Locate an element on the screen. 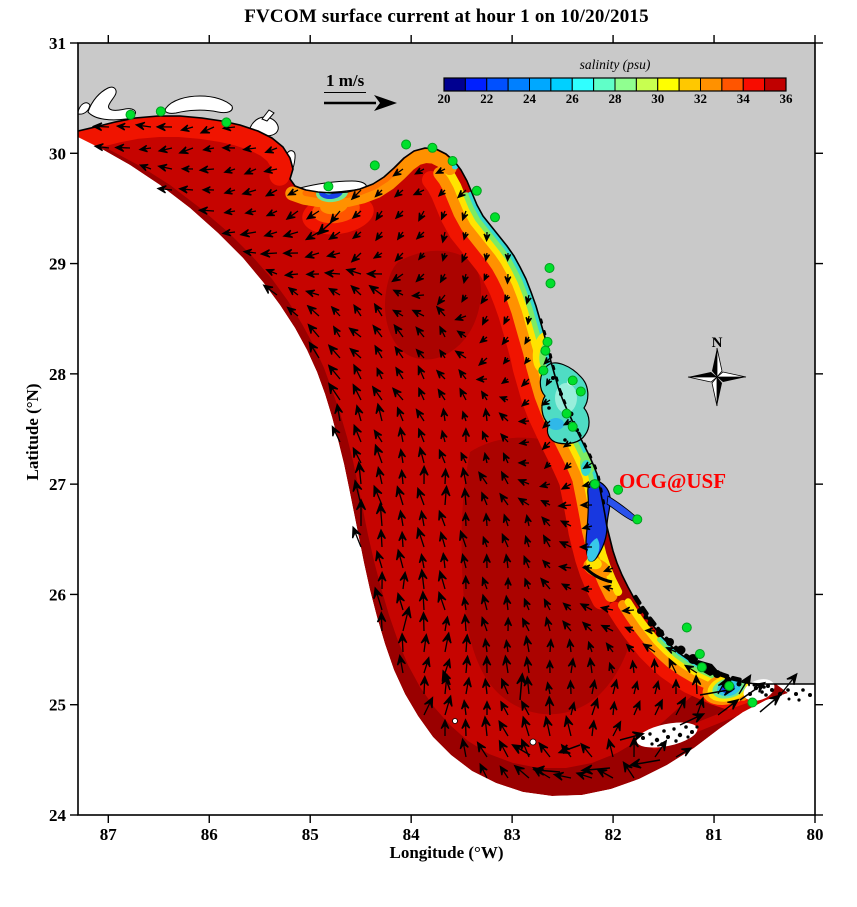 This screenshot has height=907, width=857. x-tick-label: 84 is located at coordinates (412, 834).